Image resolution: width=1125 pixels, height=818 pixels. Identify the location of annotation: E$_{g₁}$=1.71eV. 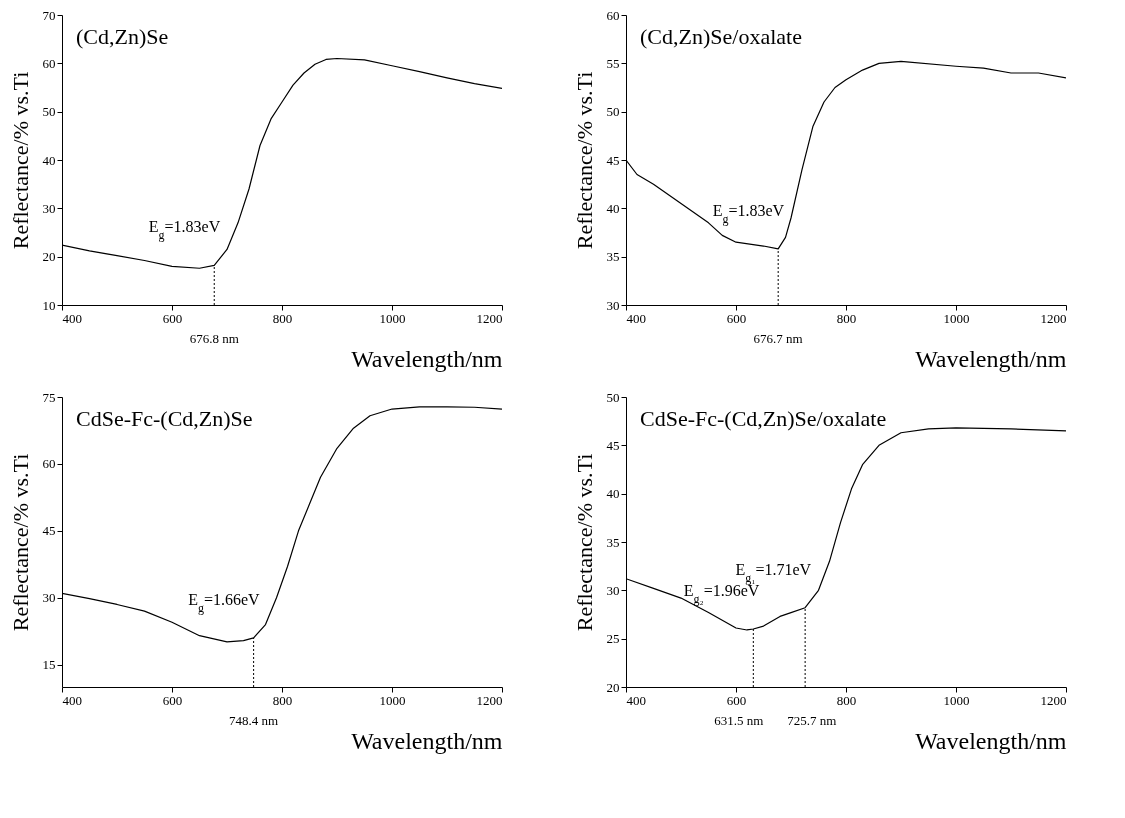
(773, 572).